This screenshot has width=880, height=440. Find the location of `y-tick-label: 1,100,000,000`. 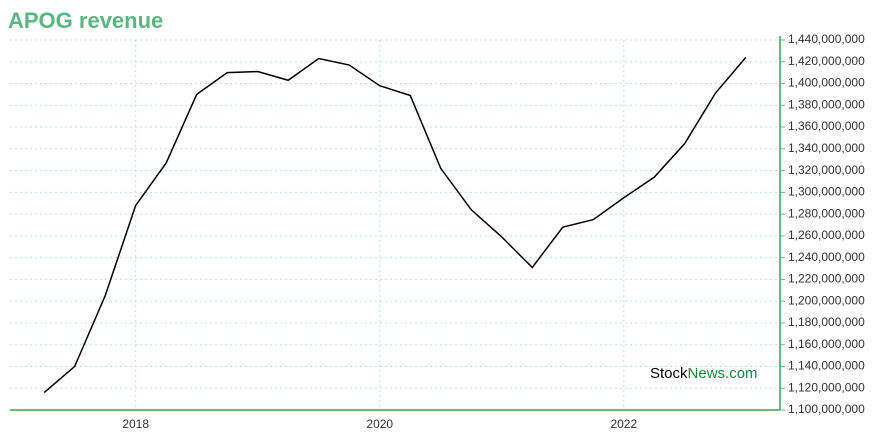

y-tick-label: 1,100,000,000 is located at coordinates (826, 409).